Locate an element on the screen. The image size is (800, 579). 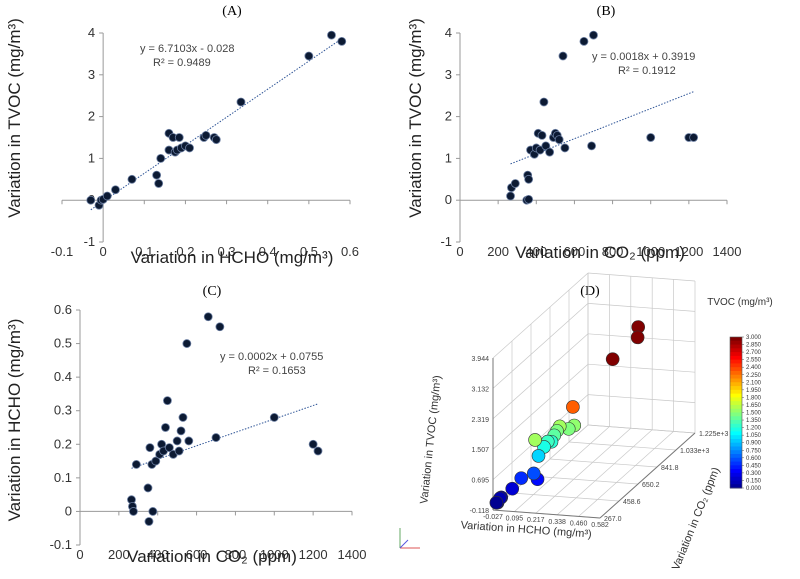
z-tick-label: 2.319 is located at coordinates (480, 420).